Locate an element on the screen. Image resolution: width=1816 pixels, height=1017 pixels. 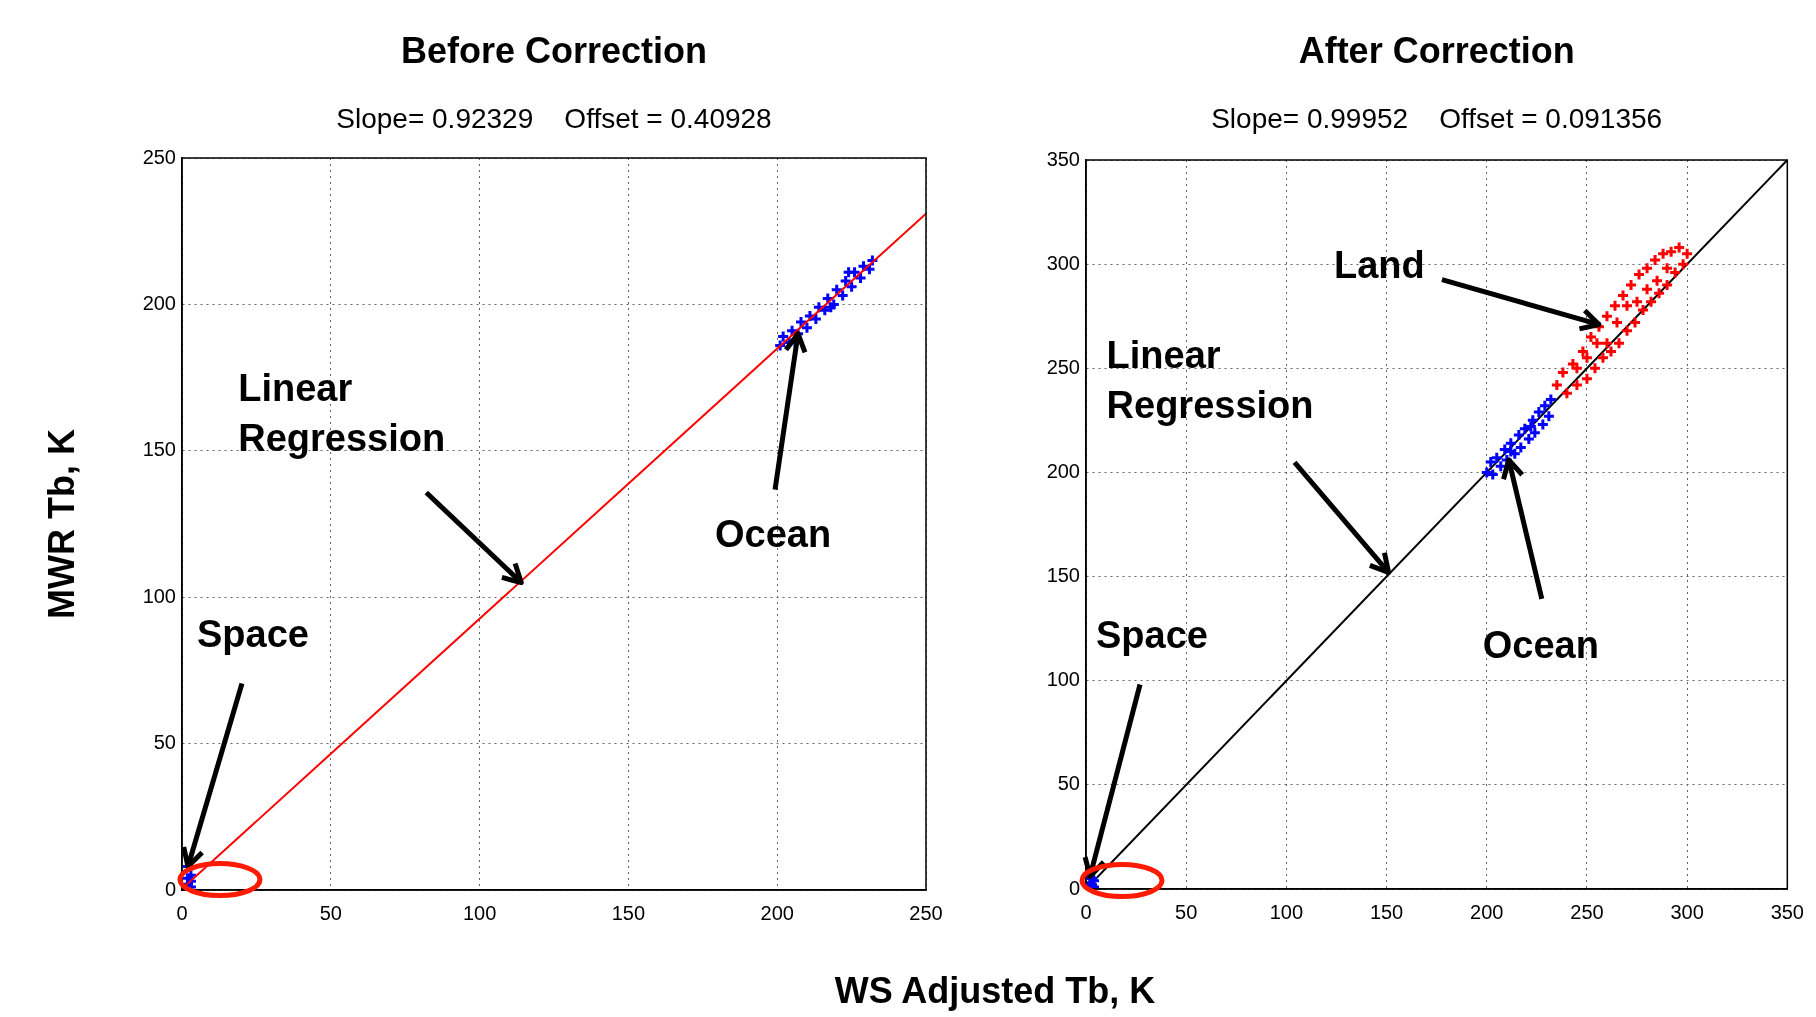
y-axis-title: MWR Tb, K is located at coordinates (62, 524).